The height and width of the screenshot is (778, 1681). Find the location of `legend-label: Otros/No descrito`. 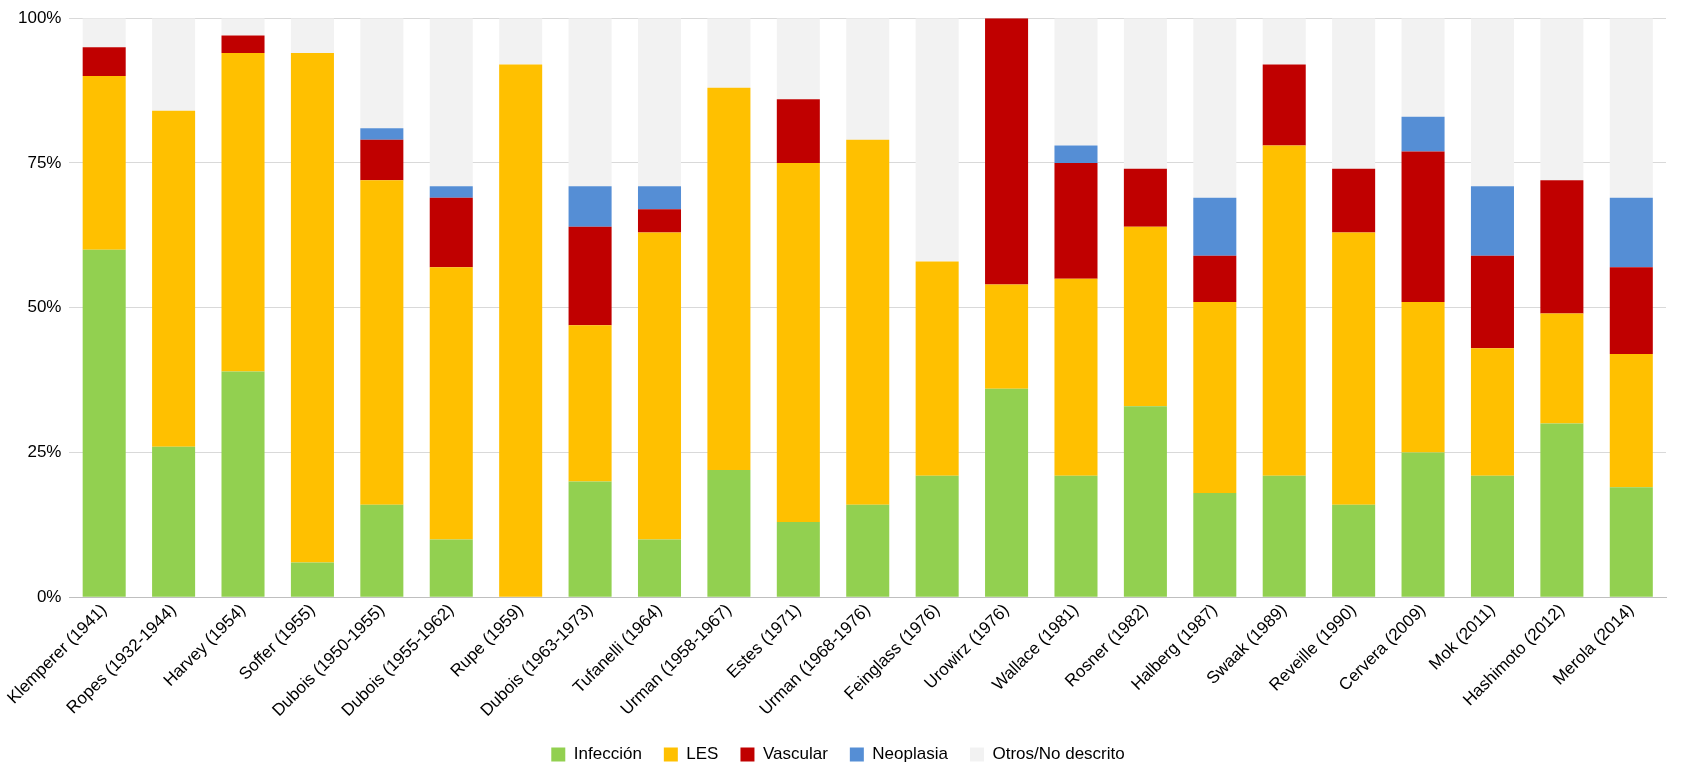

legend-label: Otros/No descrito is located at coordinates (1058, 754).